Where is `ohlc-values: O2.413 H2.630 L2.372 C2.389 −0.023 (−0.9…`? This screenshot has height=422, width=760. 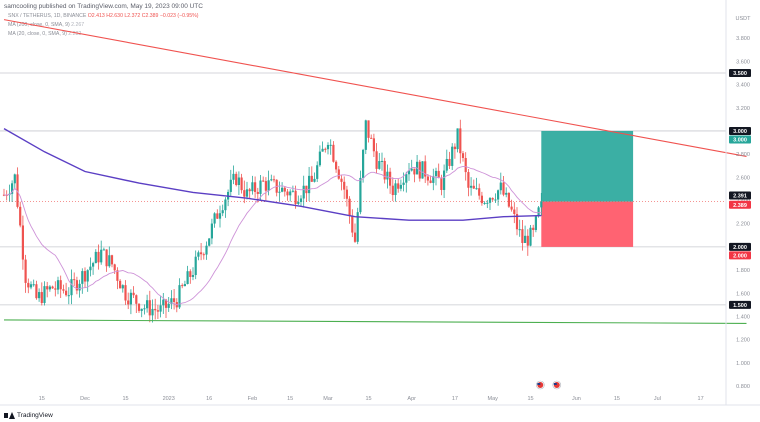
ohlc-values: O2.413 H2.630 L2.372 C2.389 −0.023 (−0.9… is located at coordinates (143, 16).